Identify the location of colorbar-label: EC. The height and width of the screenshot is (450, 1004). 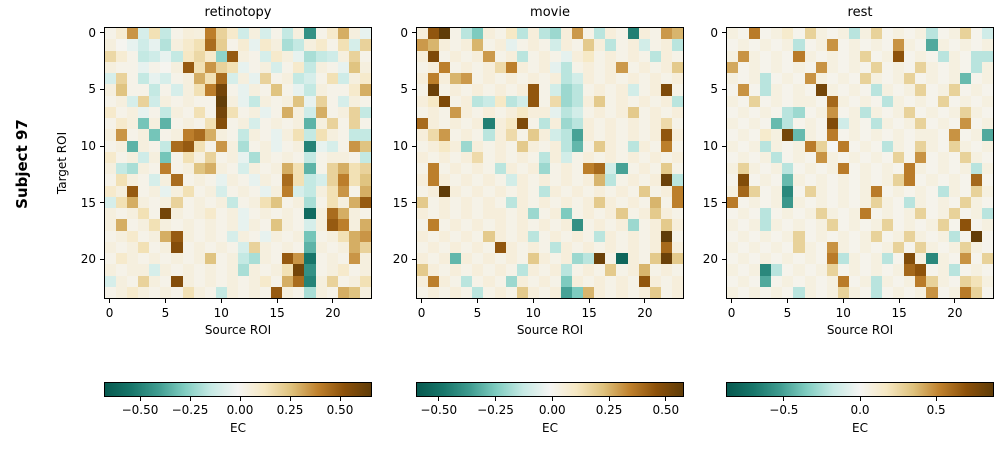
(238, 428).